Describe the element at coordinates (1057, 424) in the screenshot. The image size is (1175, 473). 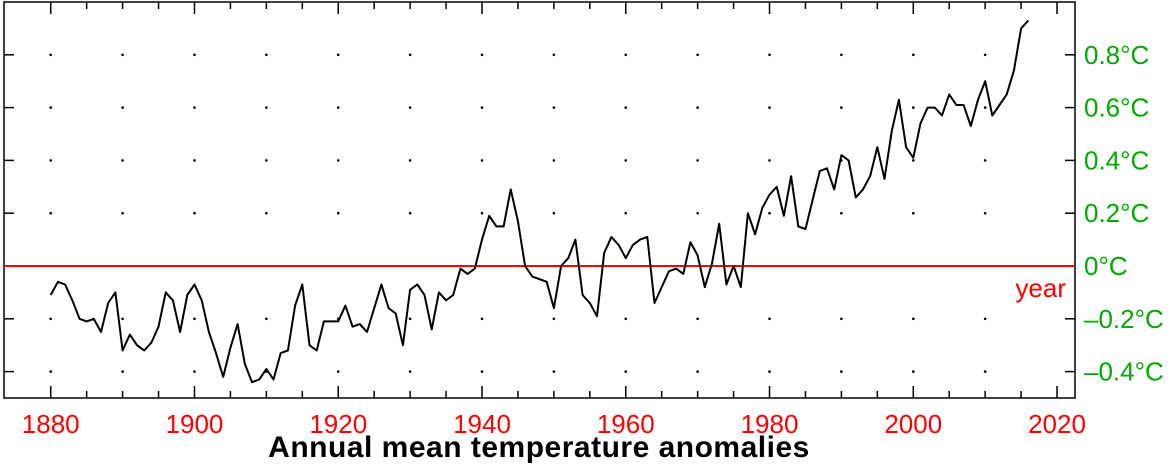
I see `x-tick-label: 2020` at that location.